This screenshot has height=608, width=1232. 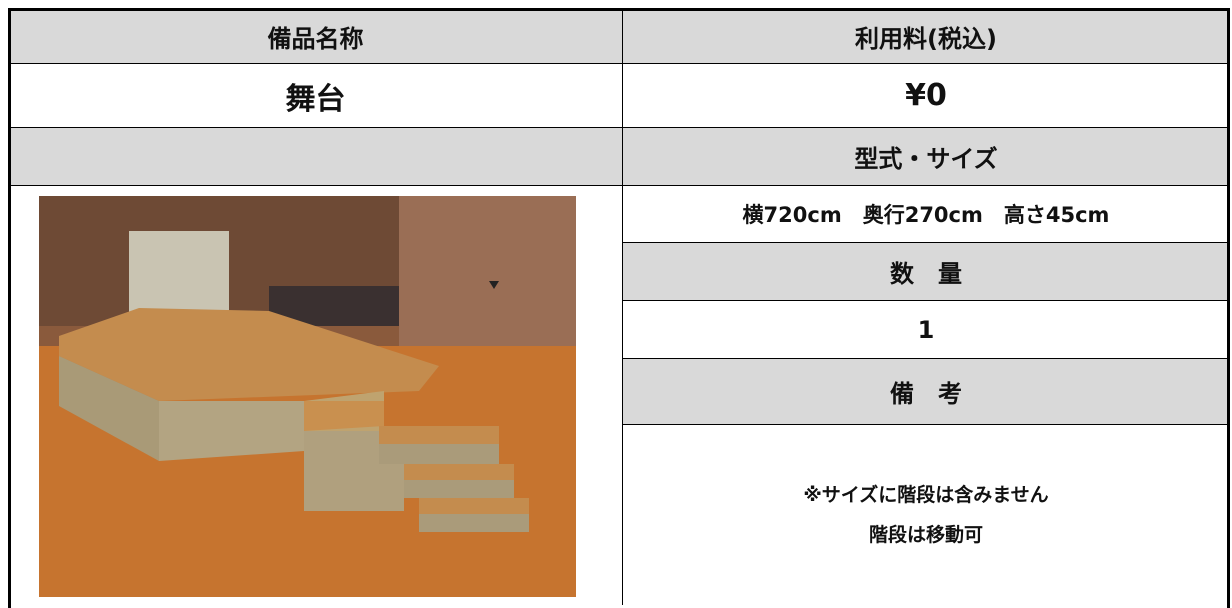 What do you see at coordinates (315, 156) in the screenshot?
I see `empty-cell` at bounding box center [315, 156].